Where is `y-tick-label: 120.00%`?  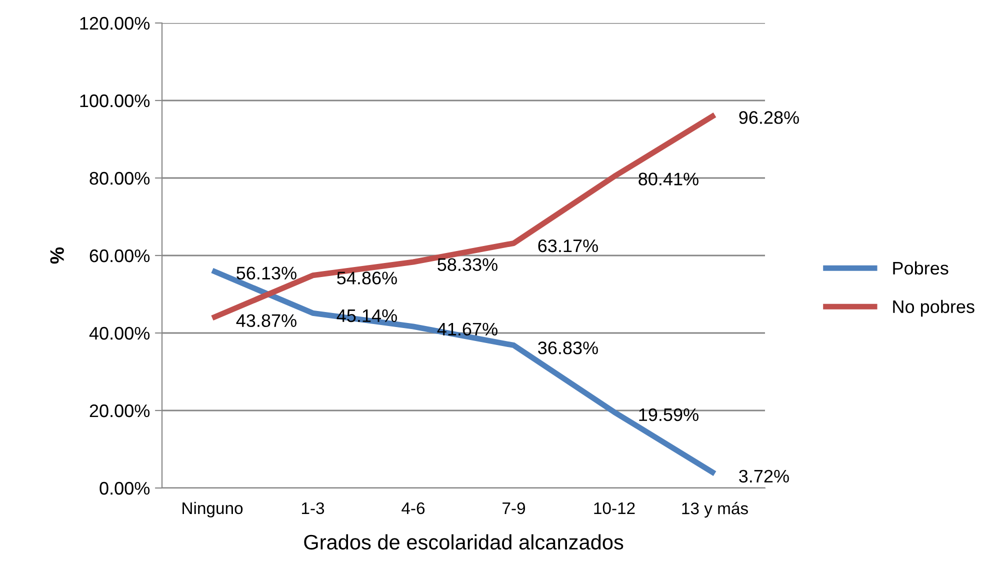
y-tick-label: 120.00% is located at coordinates (115, 23).